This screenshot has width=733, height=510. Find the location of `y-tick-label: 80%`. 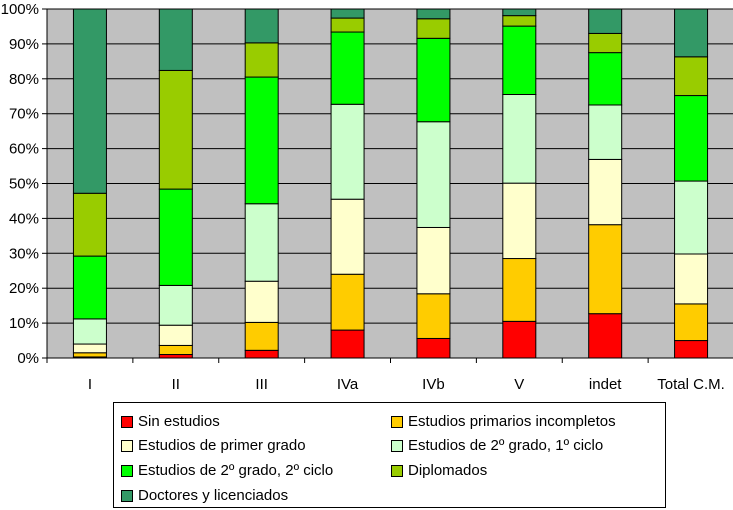

y-tick-label: 80% is located at coordinates (24, 79).